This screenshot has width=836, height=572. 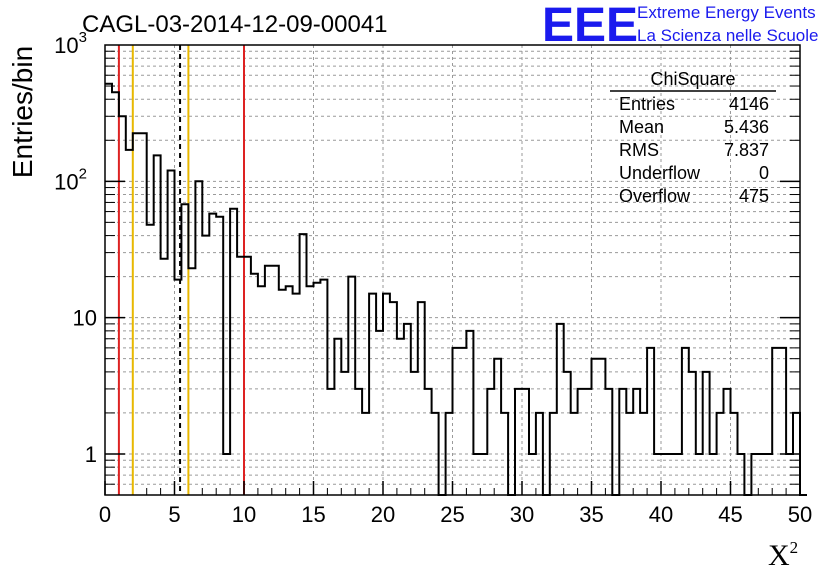 I want to click on x-tick-label: 35, so click(x=591, y=514).